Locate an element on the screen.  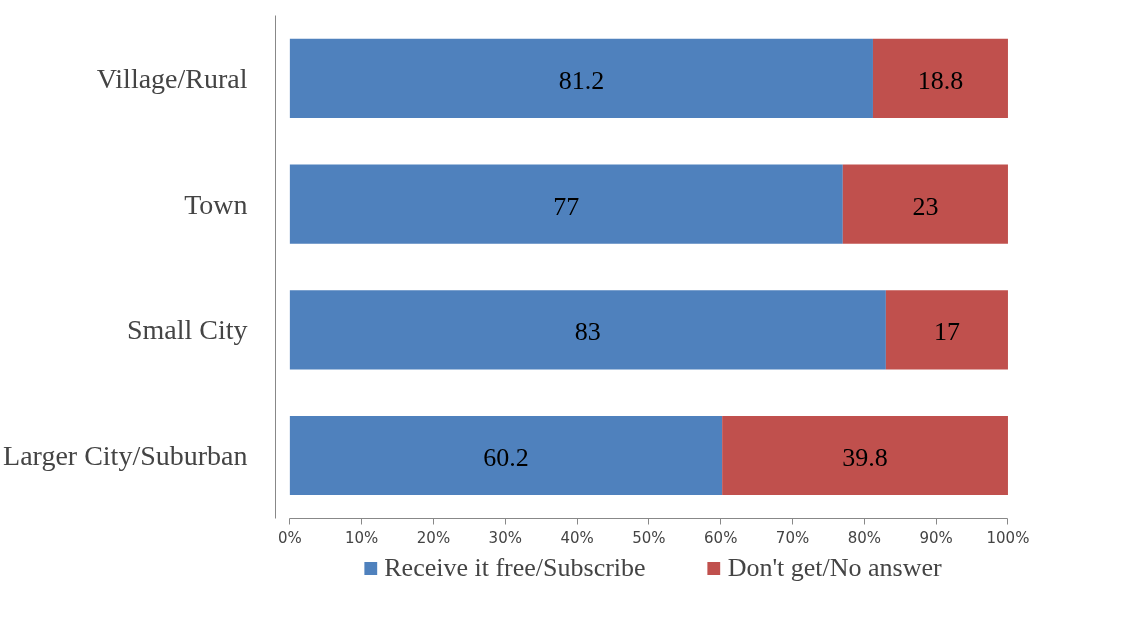
x-tick-label: 90% is located at coordinates (936, 538).